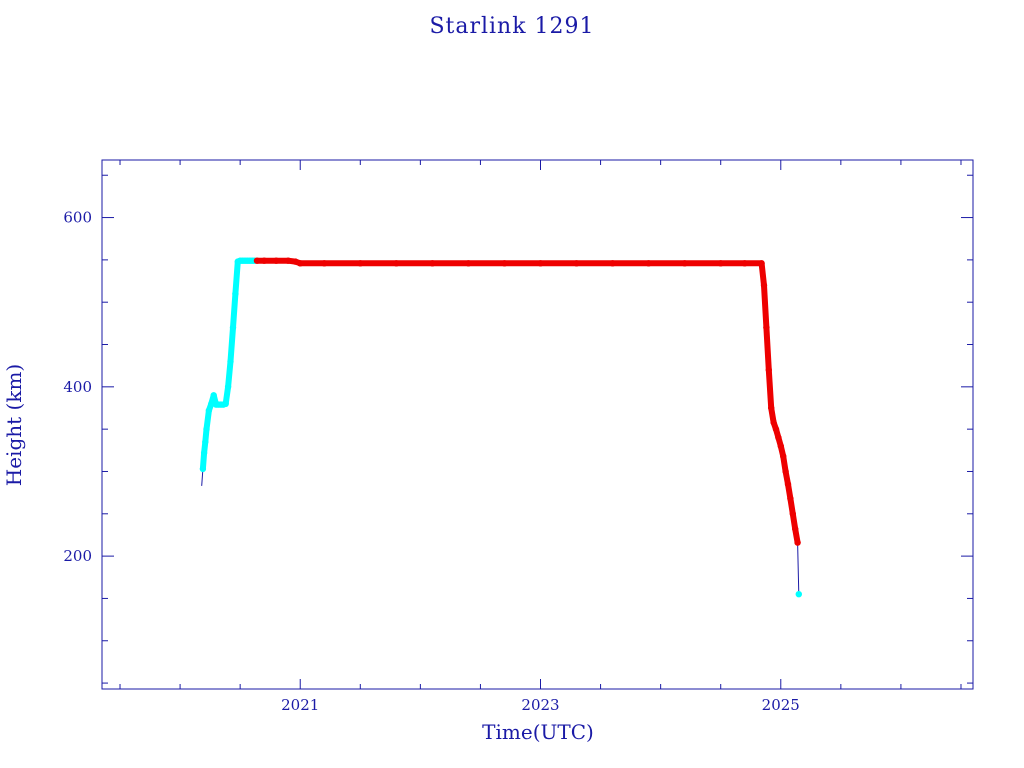  What do you see at coordinates (540, 705) in the screenshot?
I see `x-tick-label: 2023` at bounding box center [540, 705].